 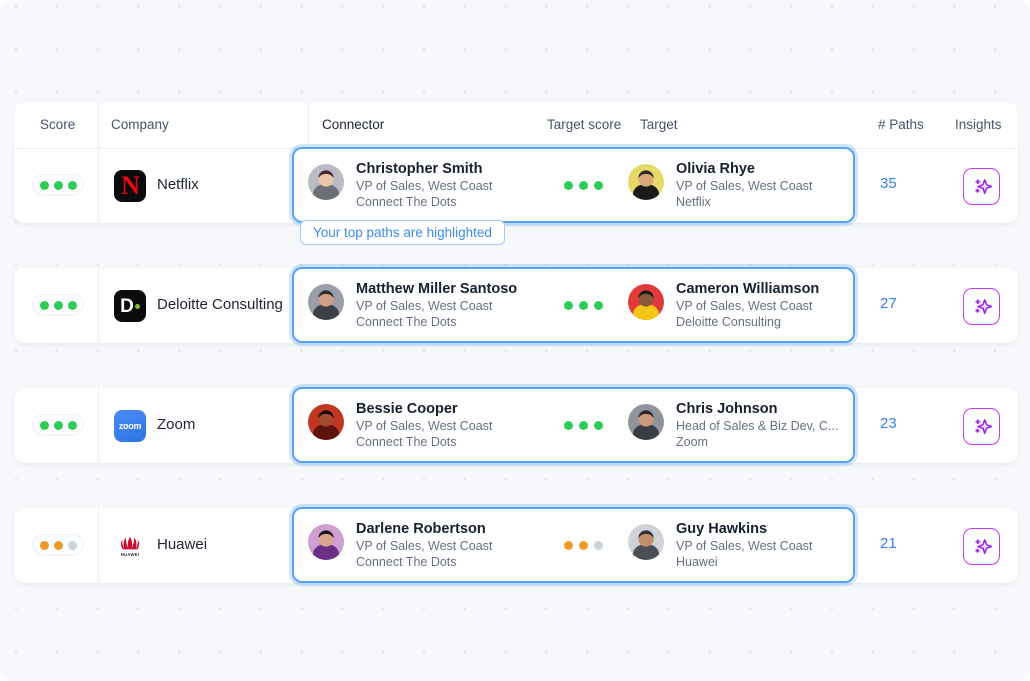 I want to click on avatar-darlene-robertson-art, so click(x=326, y=542).